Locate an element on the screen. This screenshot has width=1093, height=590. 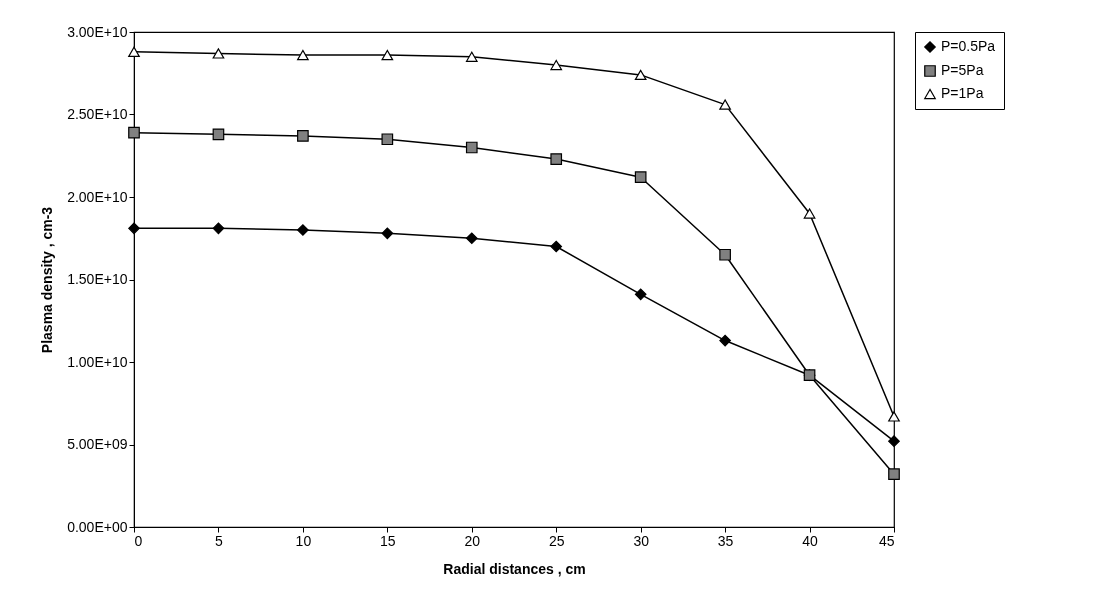
y-tick-label: 3.00E+10 is located at coordinates (97, 31).